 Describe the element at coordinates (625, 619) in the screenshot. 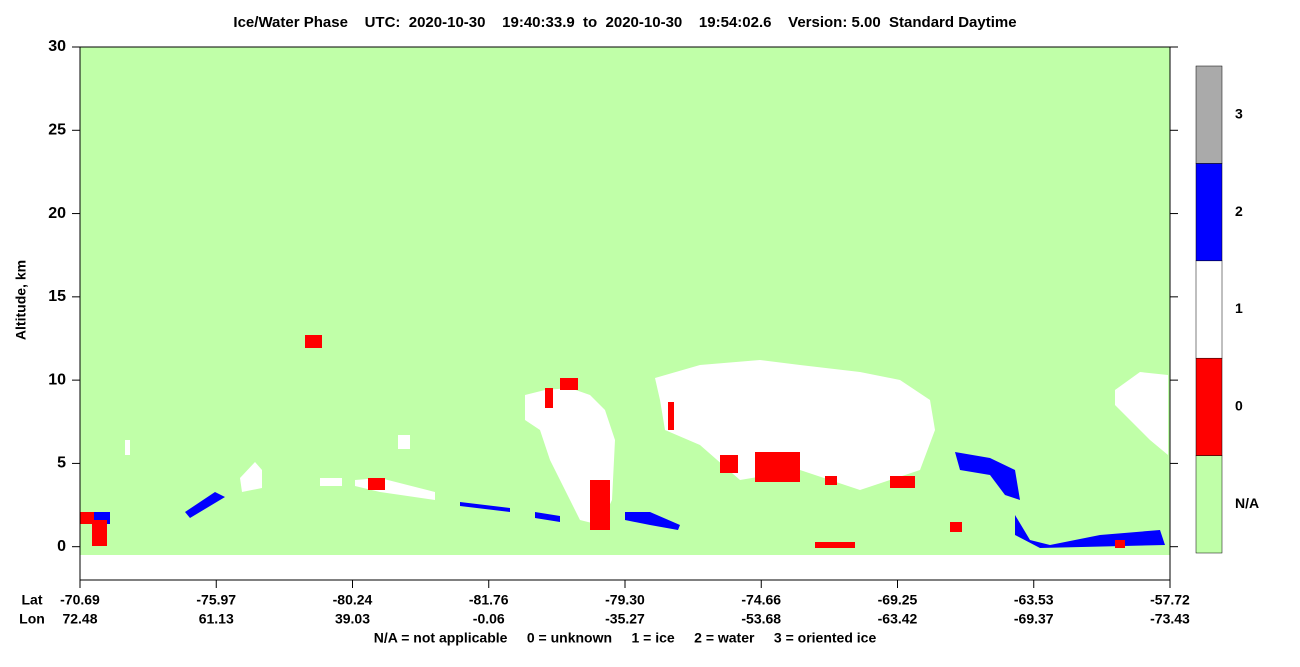

I see `lon-label: -35.27` at that location.